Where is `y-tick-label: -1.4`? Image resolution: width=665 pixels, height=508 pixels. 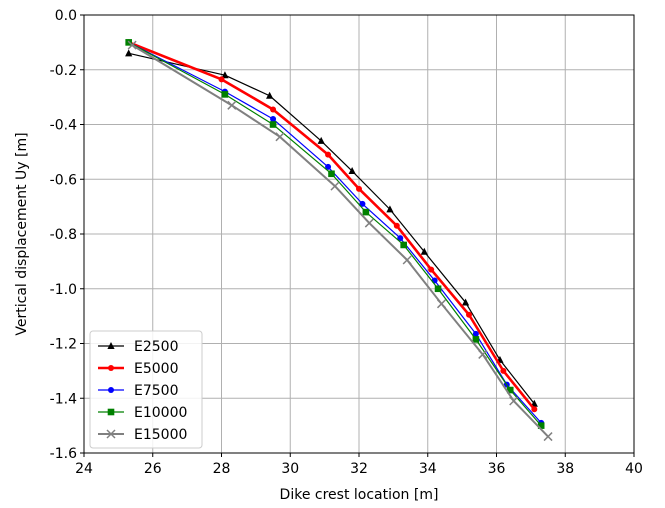 y-tick-label: -1.4 is located at coordinates (63, 399).